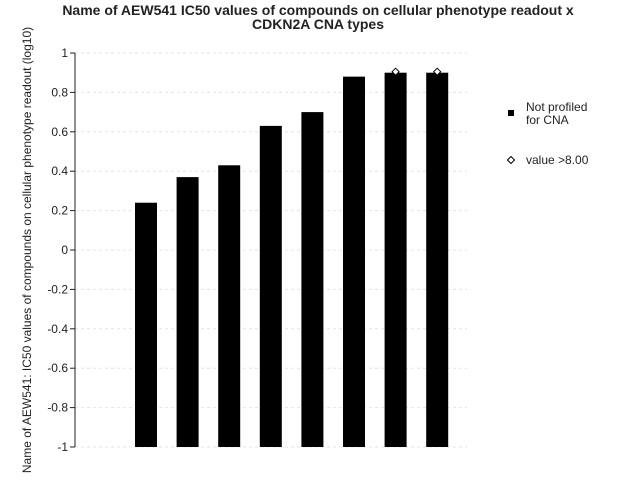 Image resolution: width=638 pixels, height=500 pixels. I want to click on legend-label-not-profiled-line2: for CNA, so click(547, 120).